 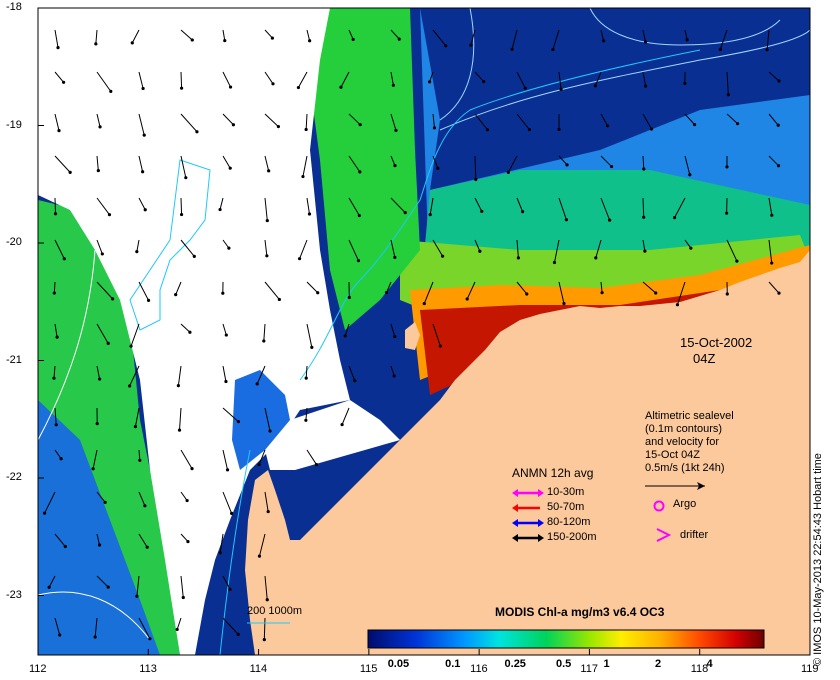 I want to click on mooring-label-50-70m: 50-70m, so click(x=566, y=507).